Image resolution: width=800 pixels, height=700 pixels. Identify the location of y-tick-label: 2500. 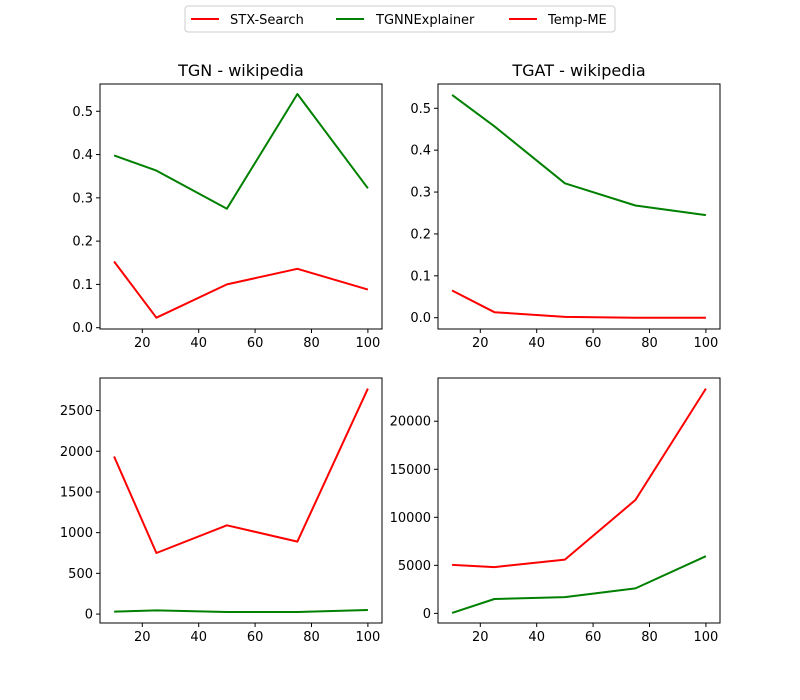
(76, 411).